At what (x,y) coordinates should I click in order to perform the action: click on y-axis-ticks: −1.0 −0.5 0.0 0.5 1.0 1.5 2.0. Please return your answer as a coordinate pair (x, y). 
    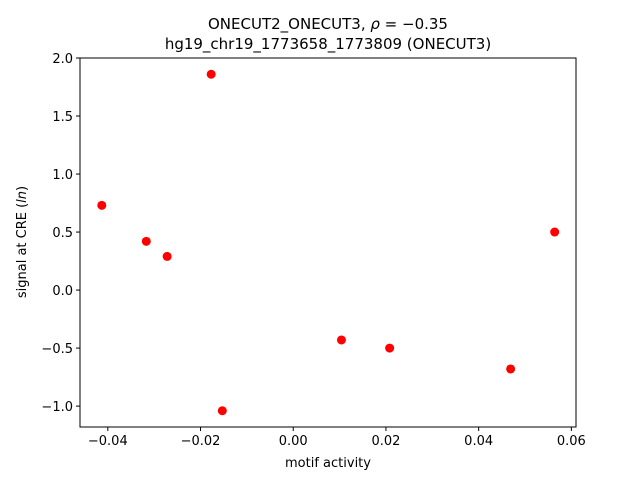
    Looking at the image, I should click on (60, 233).